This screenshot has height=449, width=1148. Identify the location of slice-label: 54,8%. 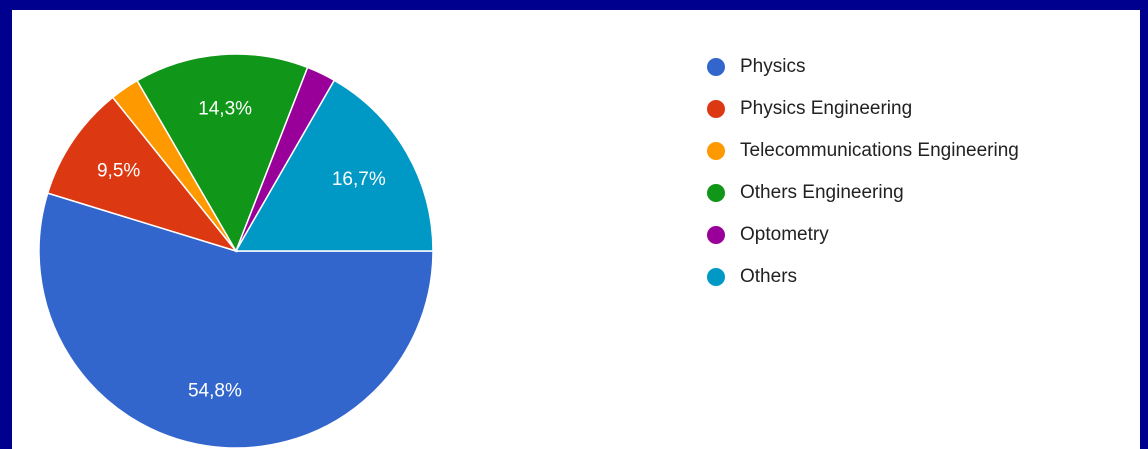
(215, 390).